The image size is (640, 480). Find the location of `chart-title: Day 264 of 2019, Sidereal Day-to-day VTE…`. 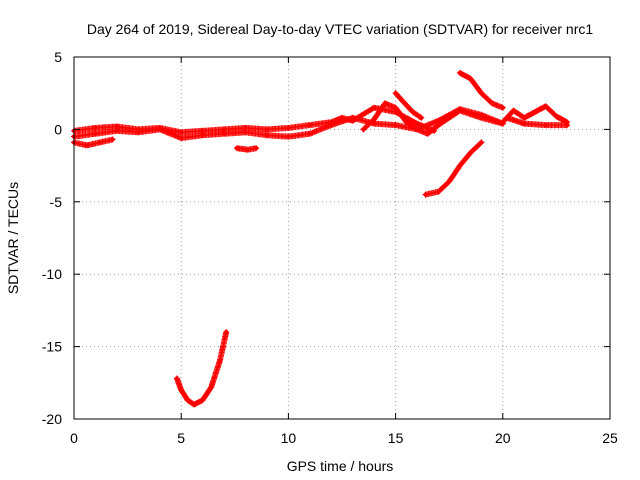

chart-title: Day 264 of 2019, Sidereal Day-to-day VTE… is located at coordinates (340, 29).